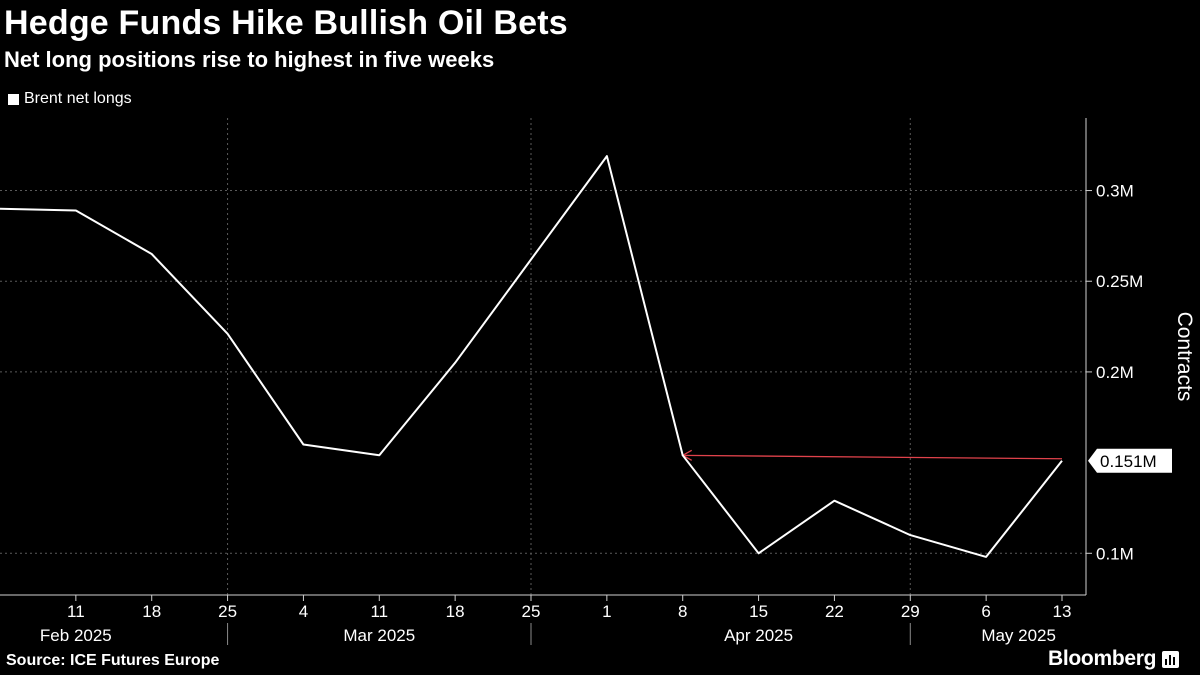 This screenshot has width=1200, height=675. Describe the element at coordinates (758, 635) in the screenshot. I see `x-group-label: Apr 2025` at that location.